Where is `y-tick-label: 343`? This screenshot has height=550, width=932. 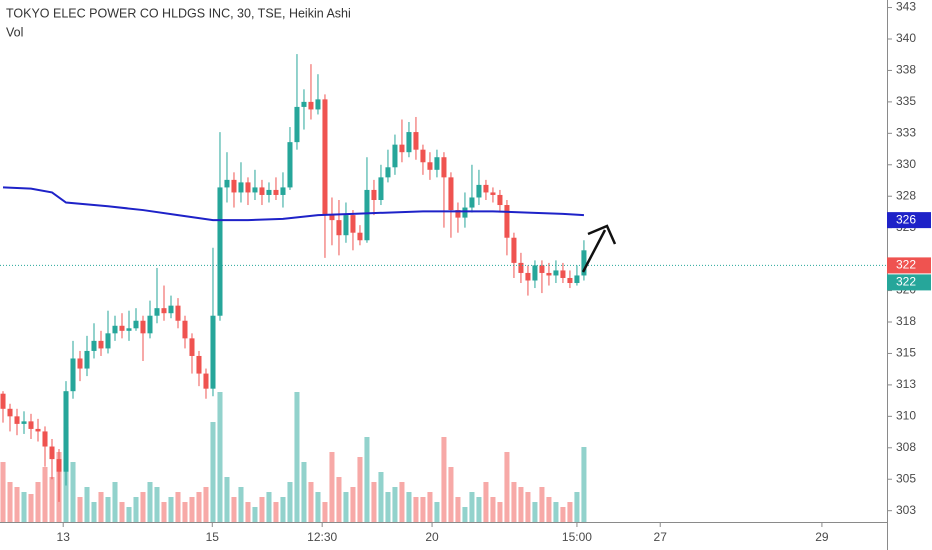
y-tick-label: 343 is located at coordinates (906, 7).